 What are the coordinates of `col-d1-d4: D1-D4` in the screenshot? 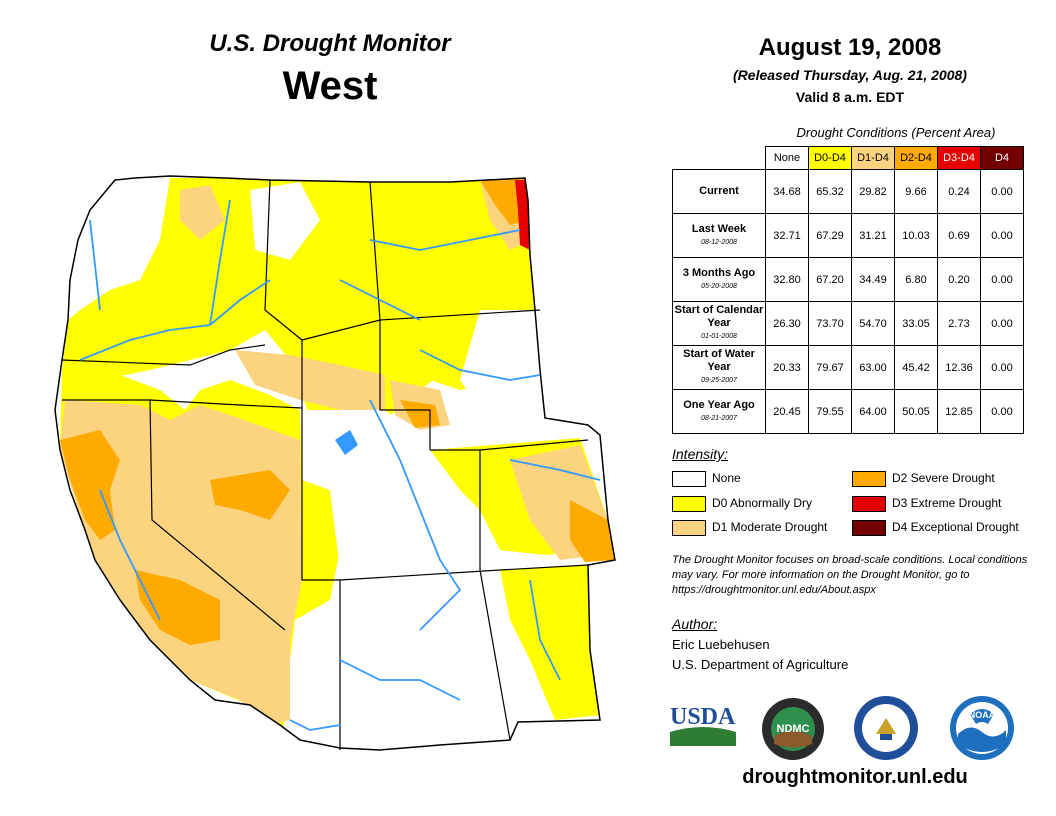 It's located at (873, 158).